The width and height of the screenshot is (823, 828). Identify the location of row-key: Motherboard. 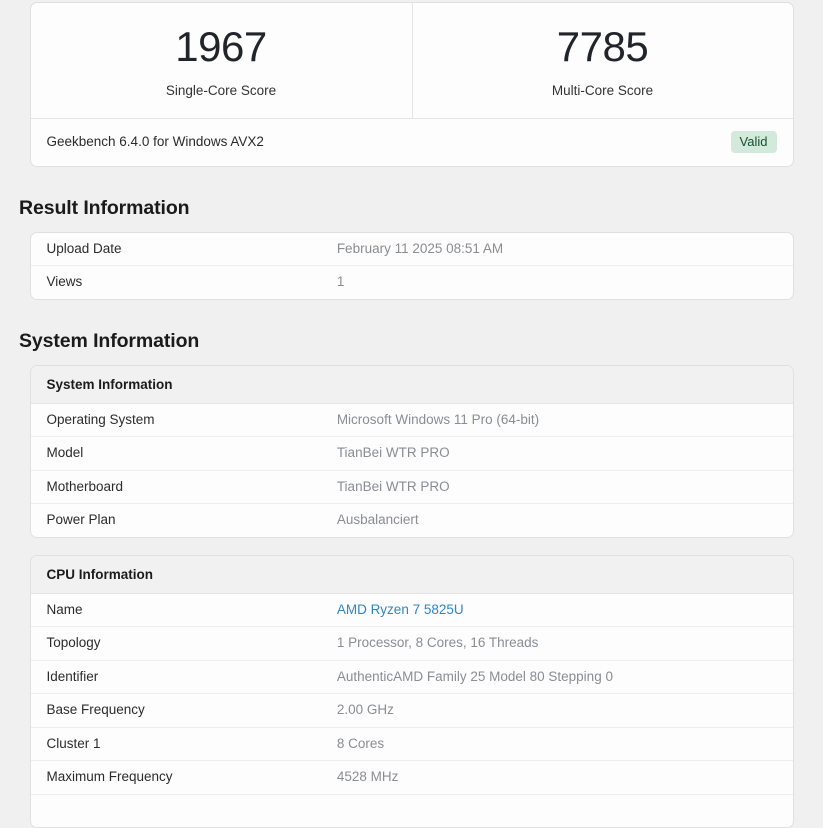
(85, 486).